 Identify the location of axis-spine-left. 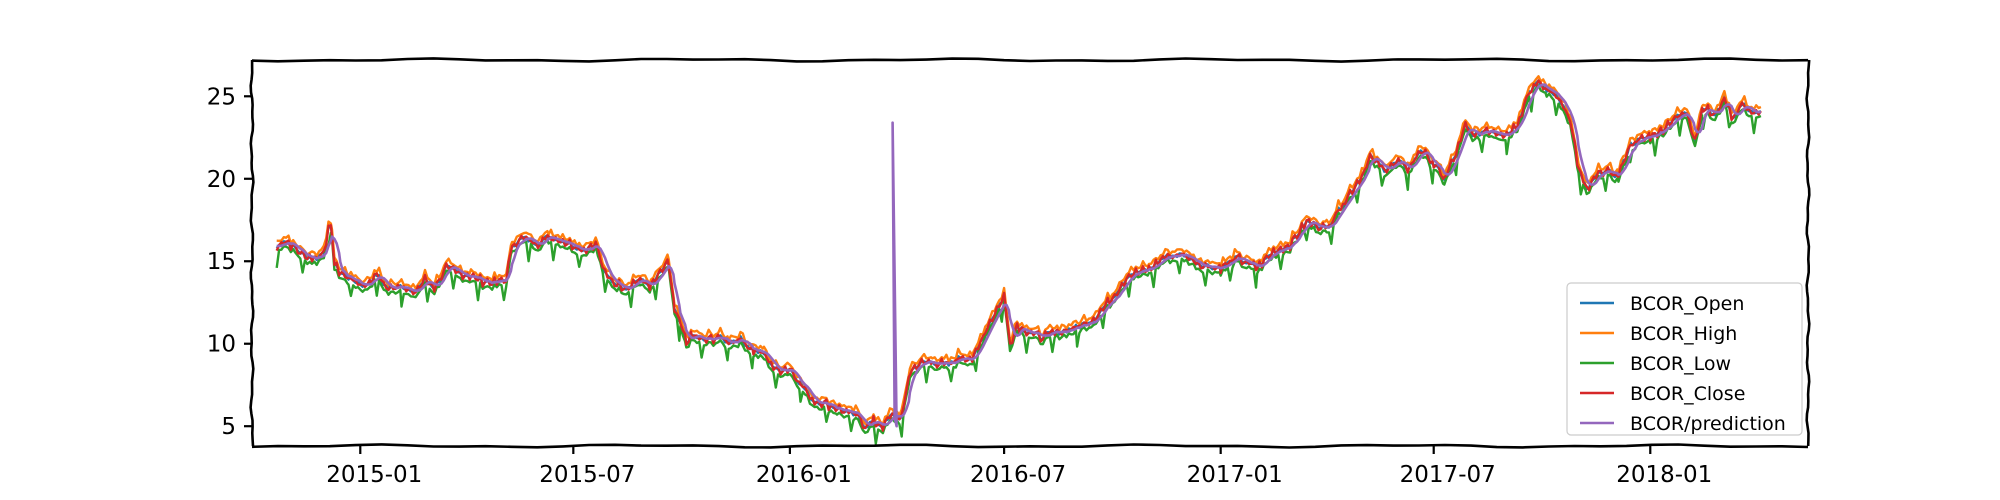
(252, 253).